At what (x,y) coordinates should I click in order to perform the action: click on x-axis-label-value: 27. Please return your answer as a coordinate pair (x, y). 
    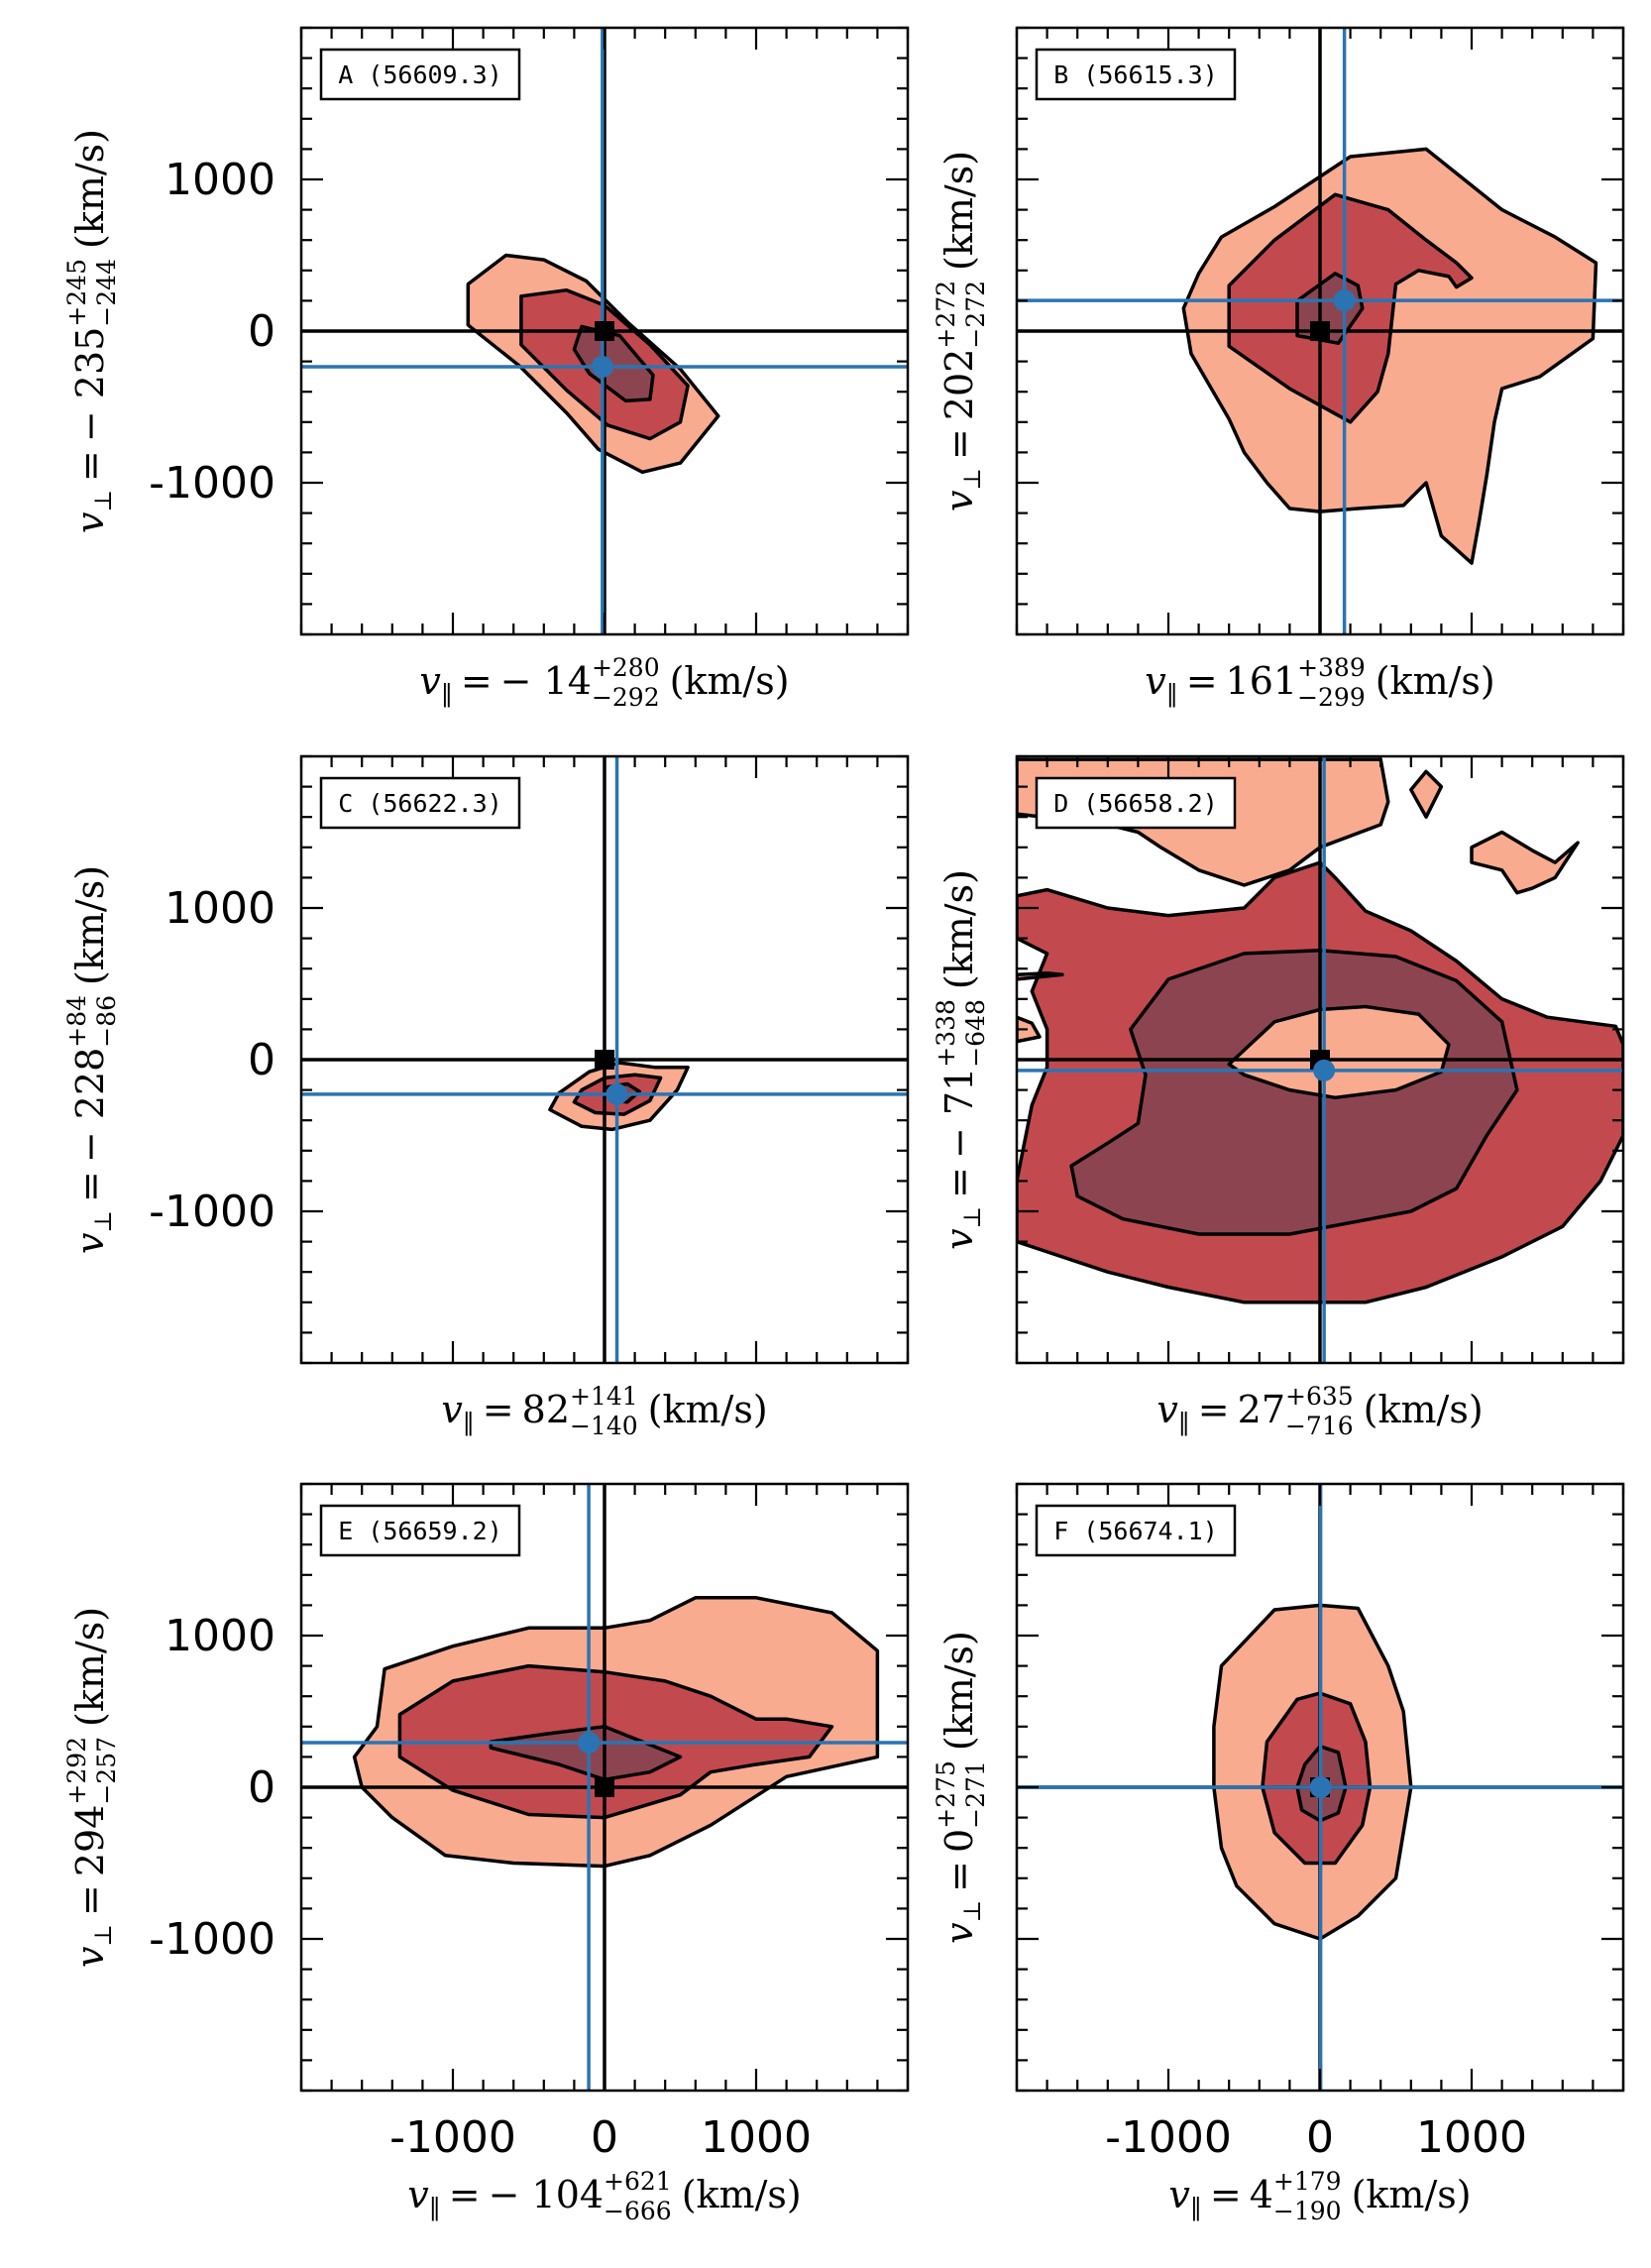
    Looking at the image, I should click on (1261, 1409).